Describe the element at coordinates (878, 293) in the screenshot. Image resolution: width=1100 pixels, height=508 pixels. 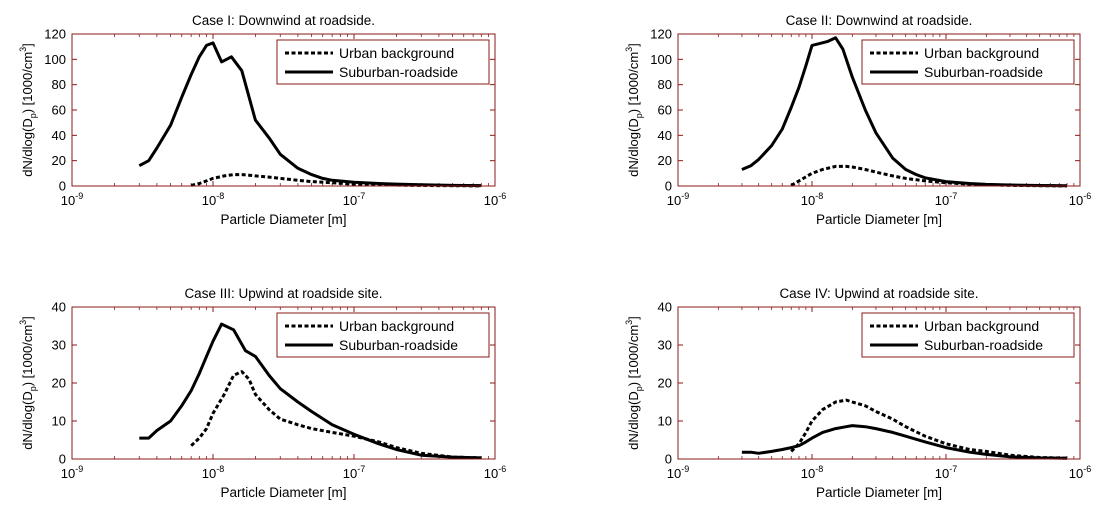
I see `chart-title: Case IV: Upwind at roadside site.` at that location.